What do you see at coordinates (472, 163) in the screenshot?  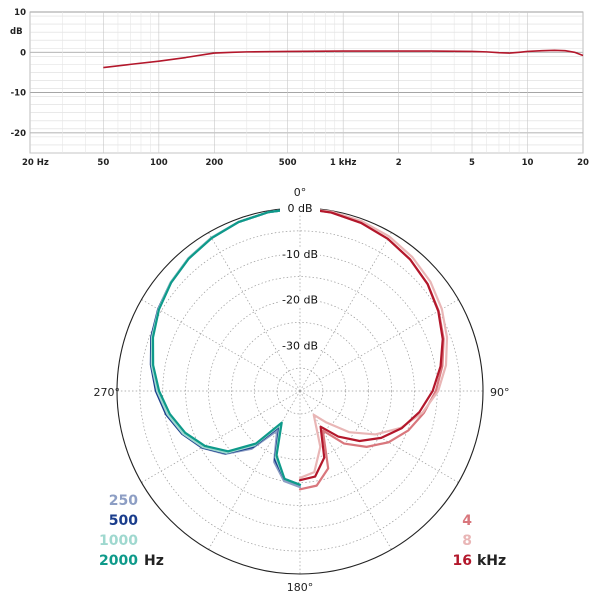 I see `x-tick-label: 5` at bounding box center [472, 163].